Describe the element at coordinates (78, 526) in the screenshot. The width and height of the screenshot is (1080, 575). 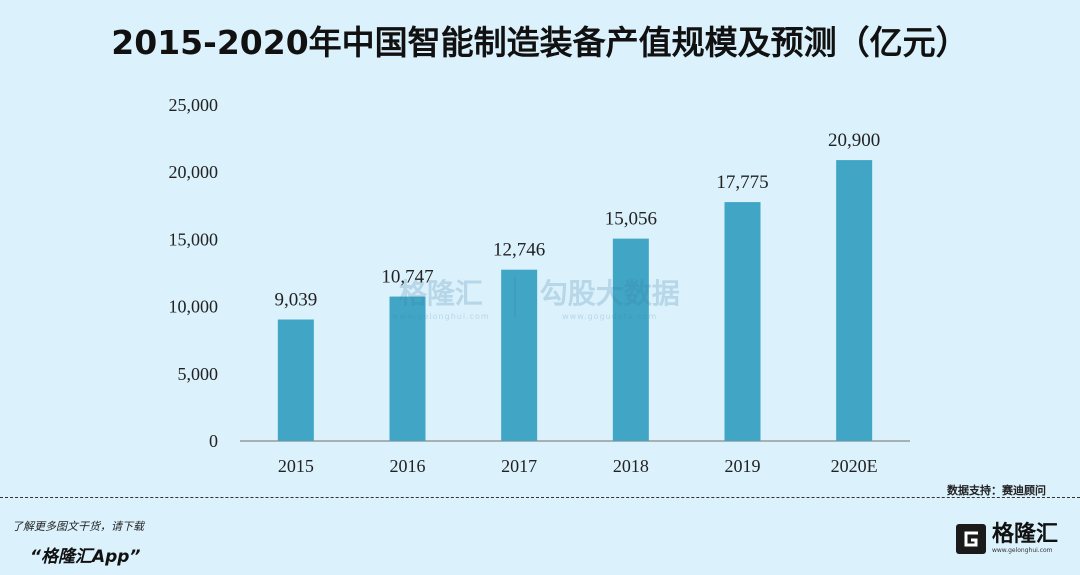
I see `footer-note: 了解更多图文干货，请下载` at that location.